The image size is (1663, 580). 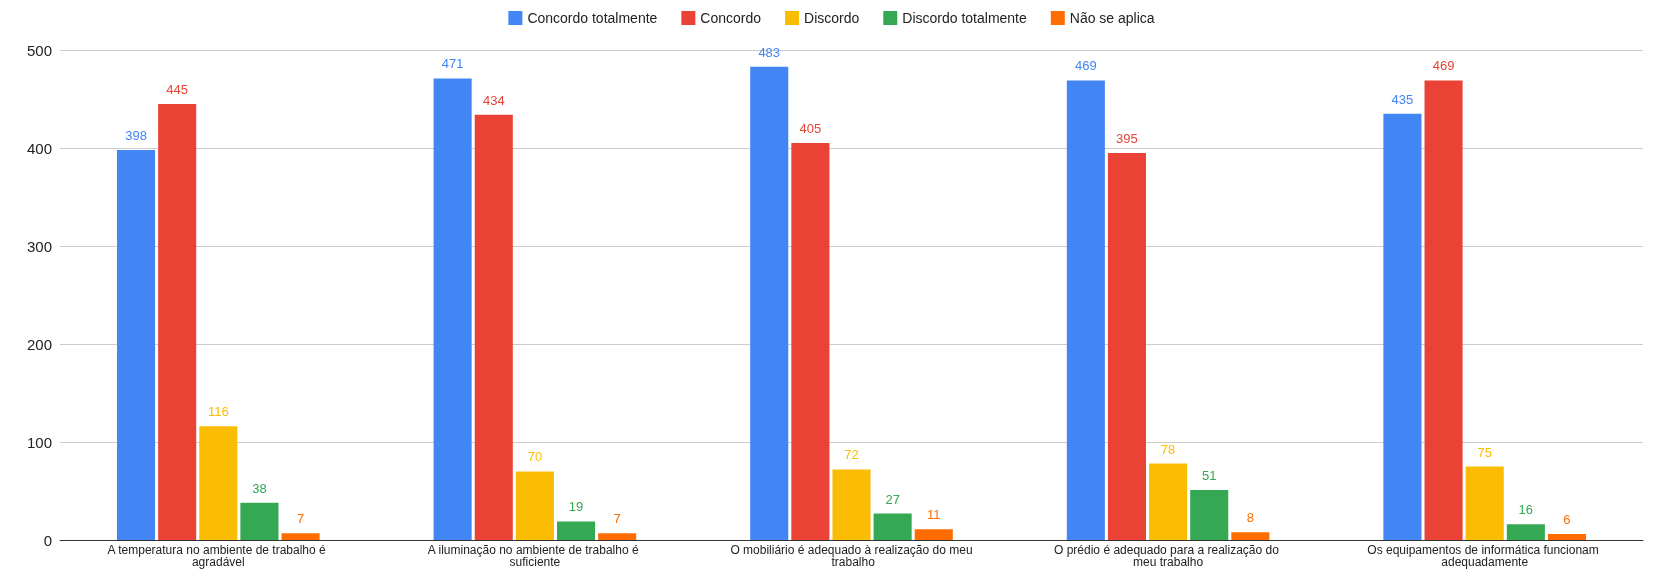 I want to click on legend-label: Não se aplica, so click(x=1112, y=18).